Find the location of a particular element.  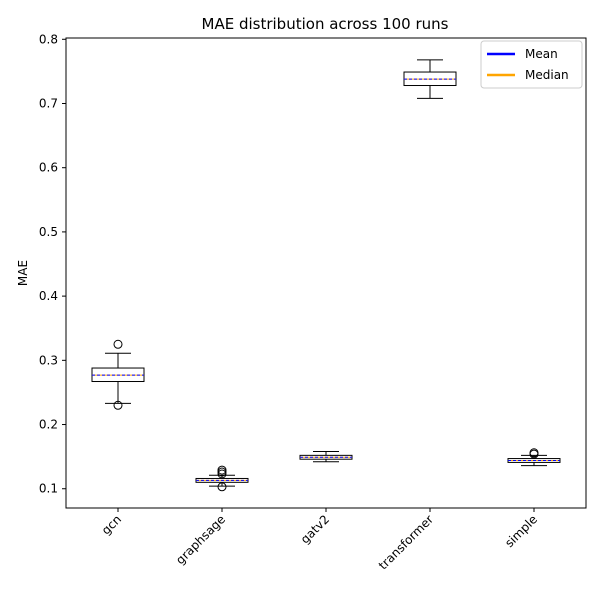

x-tick-label: simple is located at coordinates (521, 531).